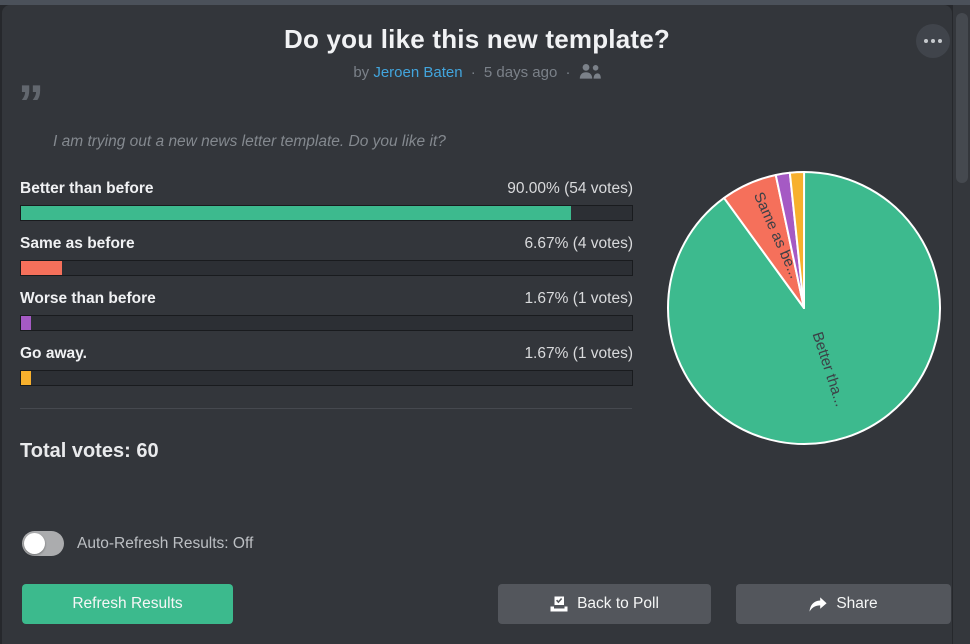  I want to click on poll-option-value: 6.67% (4 votes), so click(578, 243).